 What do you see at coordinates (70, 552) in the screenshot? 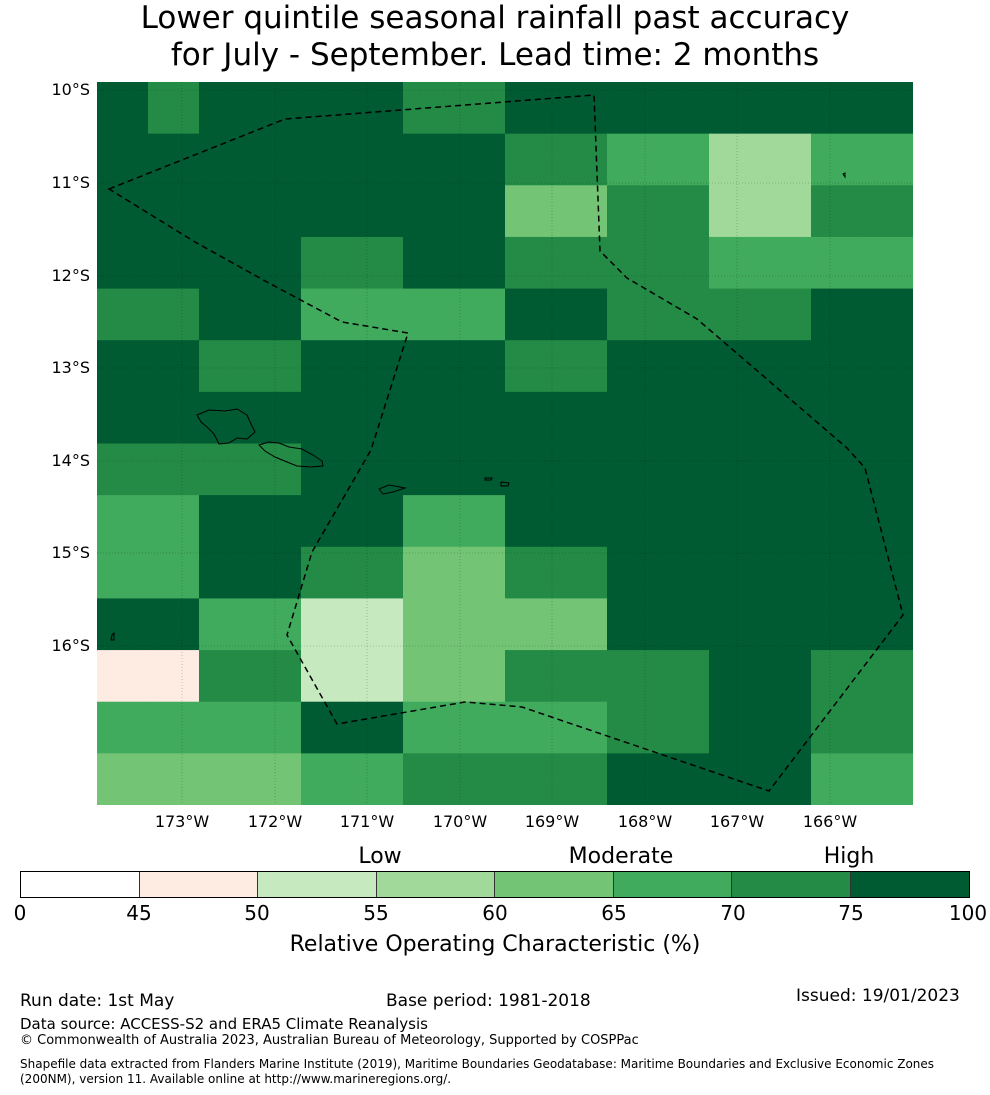
I see `lat-label-15s: 15°S` at bounding box center [70, 552].